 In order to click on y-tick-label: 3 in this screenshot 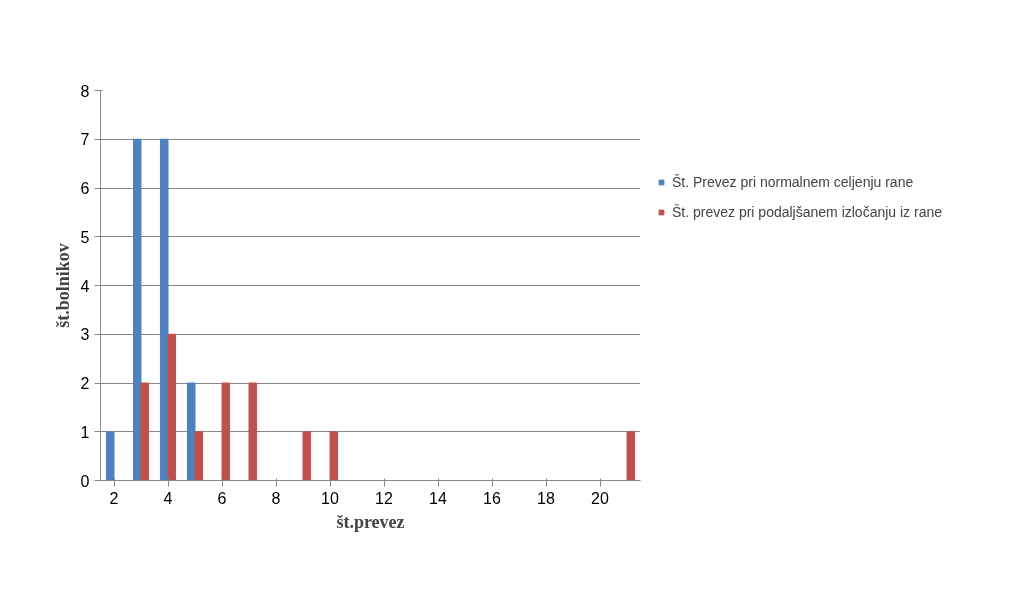, I will do `click(85, 335)`.